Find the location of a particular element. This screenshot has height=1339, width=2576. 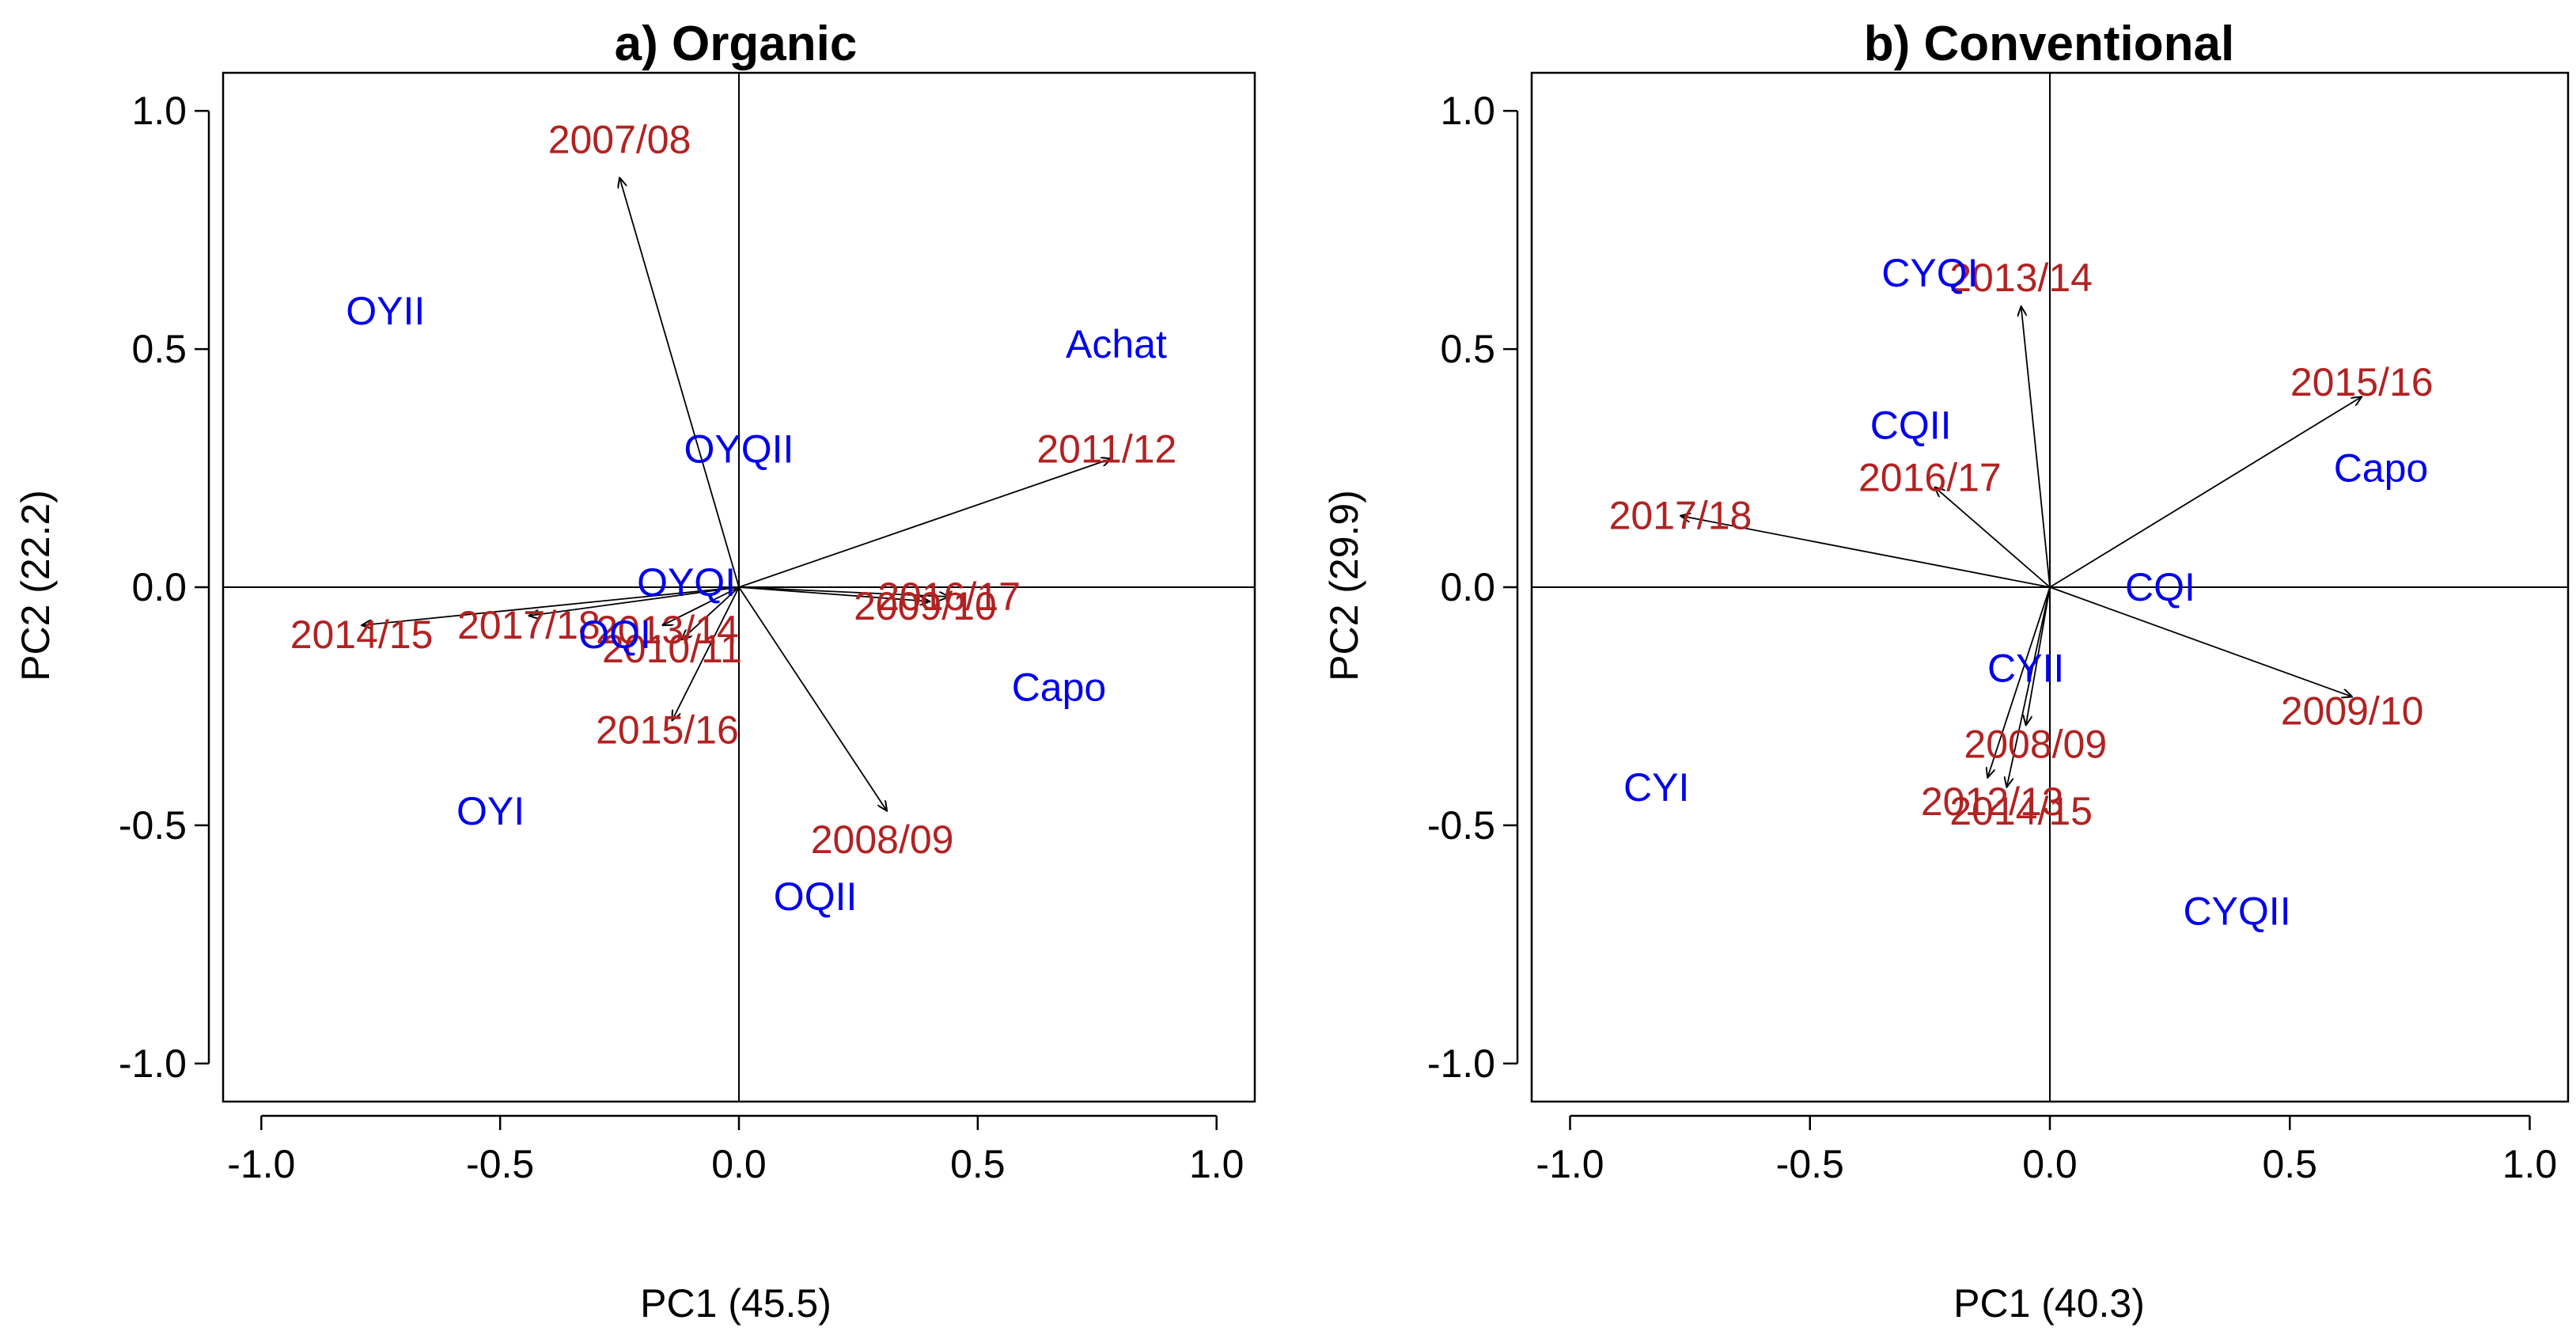

observation-label: OYQI is located at coordinates (686, 582).